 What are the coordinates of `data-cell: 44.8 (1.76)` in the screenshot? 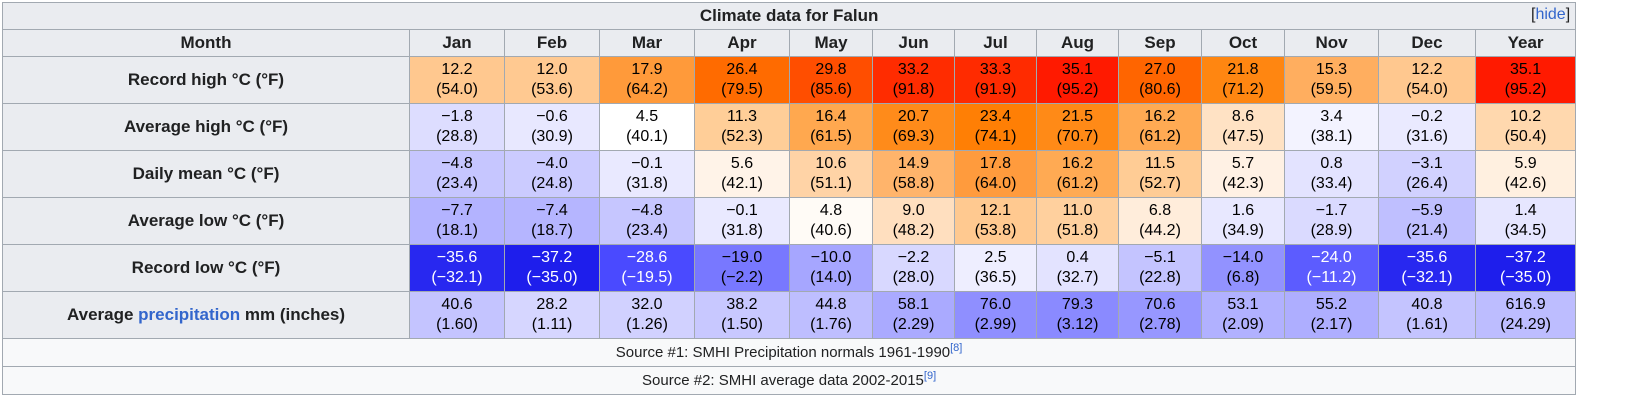 It's located at (831, 315).